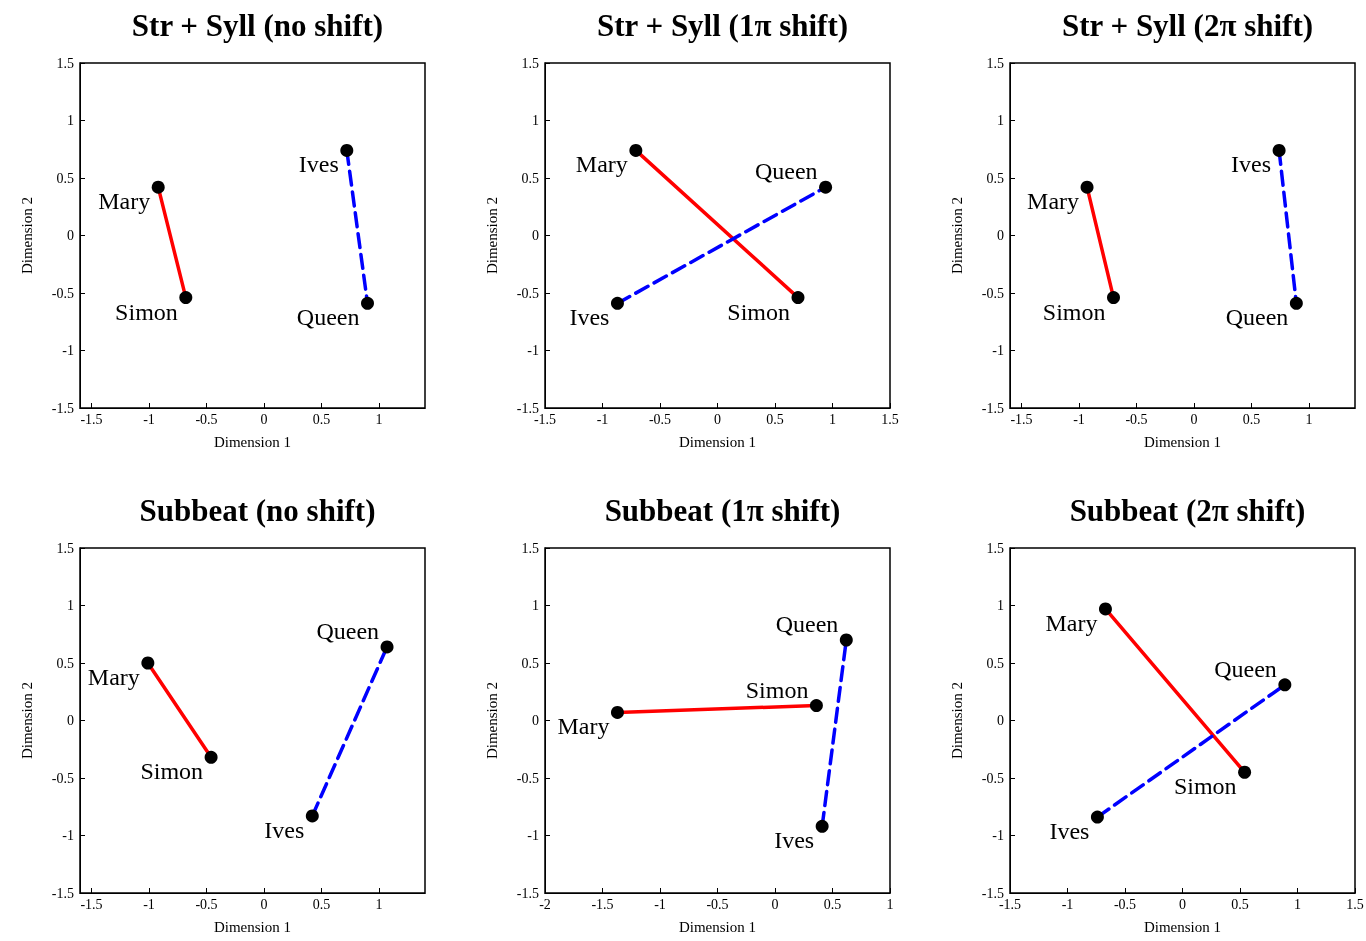 Image resolution: width=1366 pixels, height=941 pixels. What do you see at coordinates (722, 25) in the screenshot?
I see `chart-title: Str + Syll (1π shift)` at bounding box center [722, 25].